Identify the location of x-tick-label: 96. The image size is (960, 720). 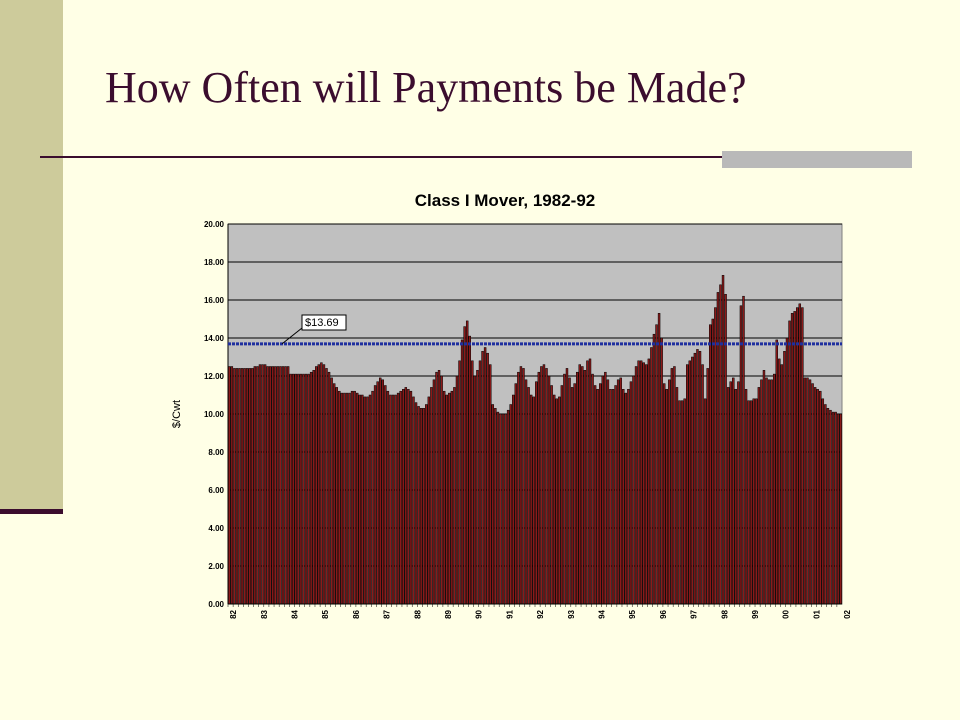
(663, 613).